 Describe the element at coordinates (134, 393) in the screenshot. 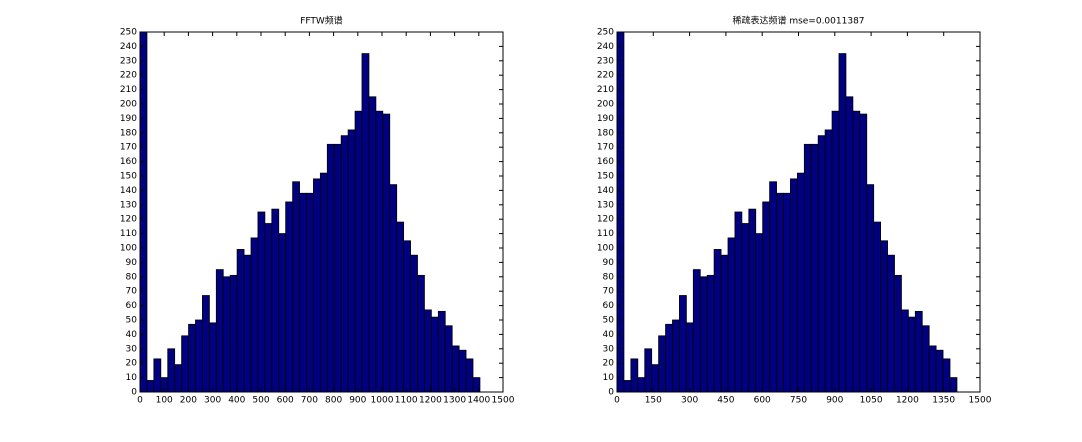

I see `y-tick-label: 0` at that location.